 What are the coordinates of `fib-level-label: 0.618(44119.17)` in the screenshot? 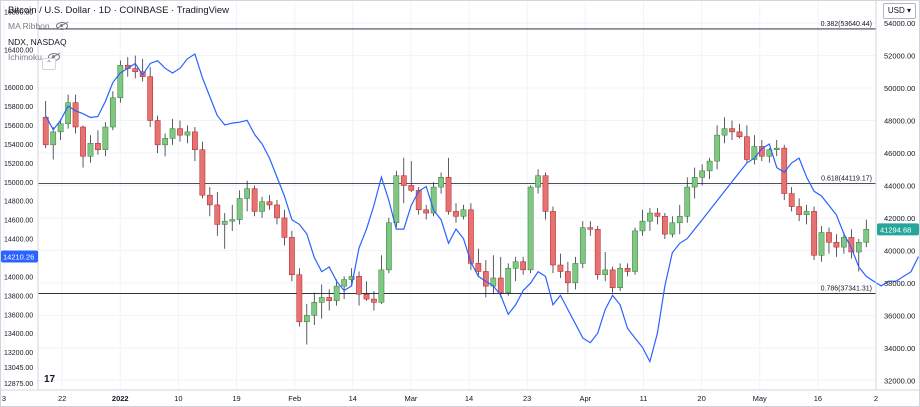 It's located at (846, 179).